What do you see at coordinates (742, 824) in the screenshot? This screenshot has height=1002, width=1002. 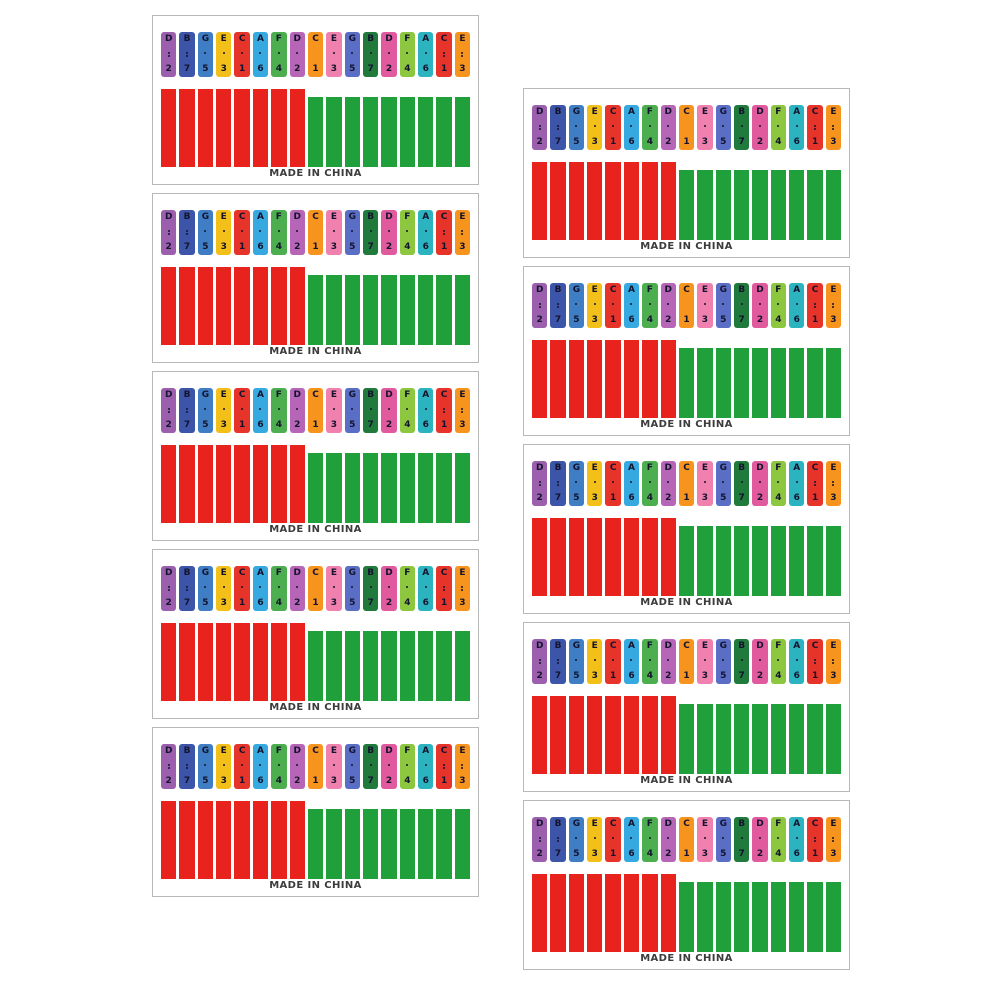 I see `note-letter: B` at bounding box center [742, 824].